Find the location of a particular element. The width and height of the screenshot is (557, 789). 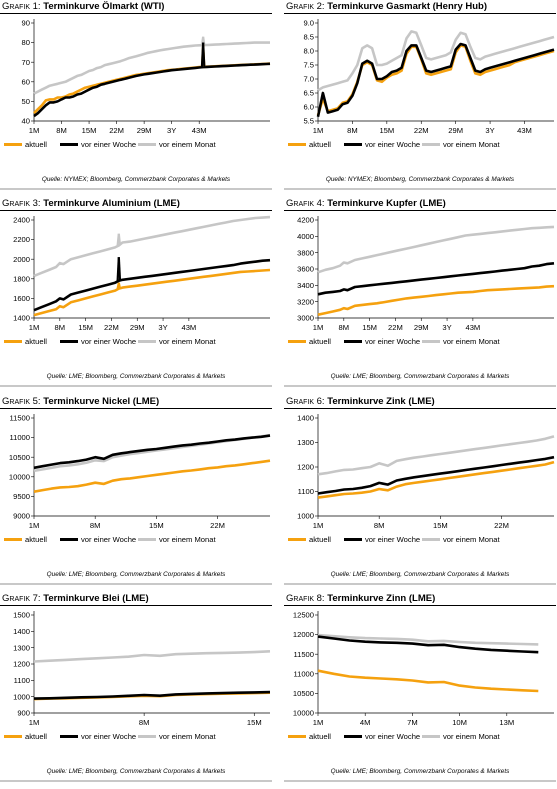

grafik-number: Grafik 2: is located at coordinates (307, 6).